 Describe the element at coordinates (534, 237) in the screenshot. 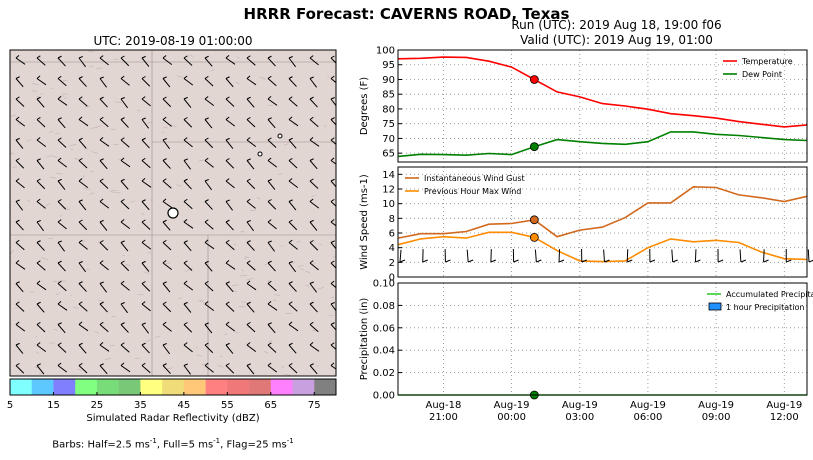

I see `valid-time-marker` at that location.